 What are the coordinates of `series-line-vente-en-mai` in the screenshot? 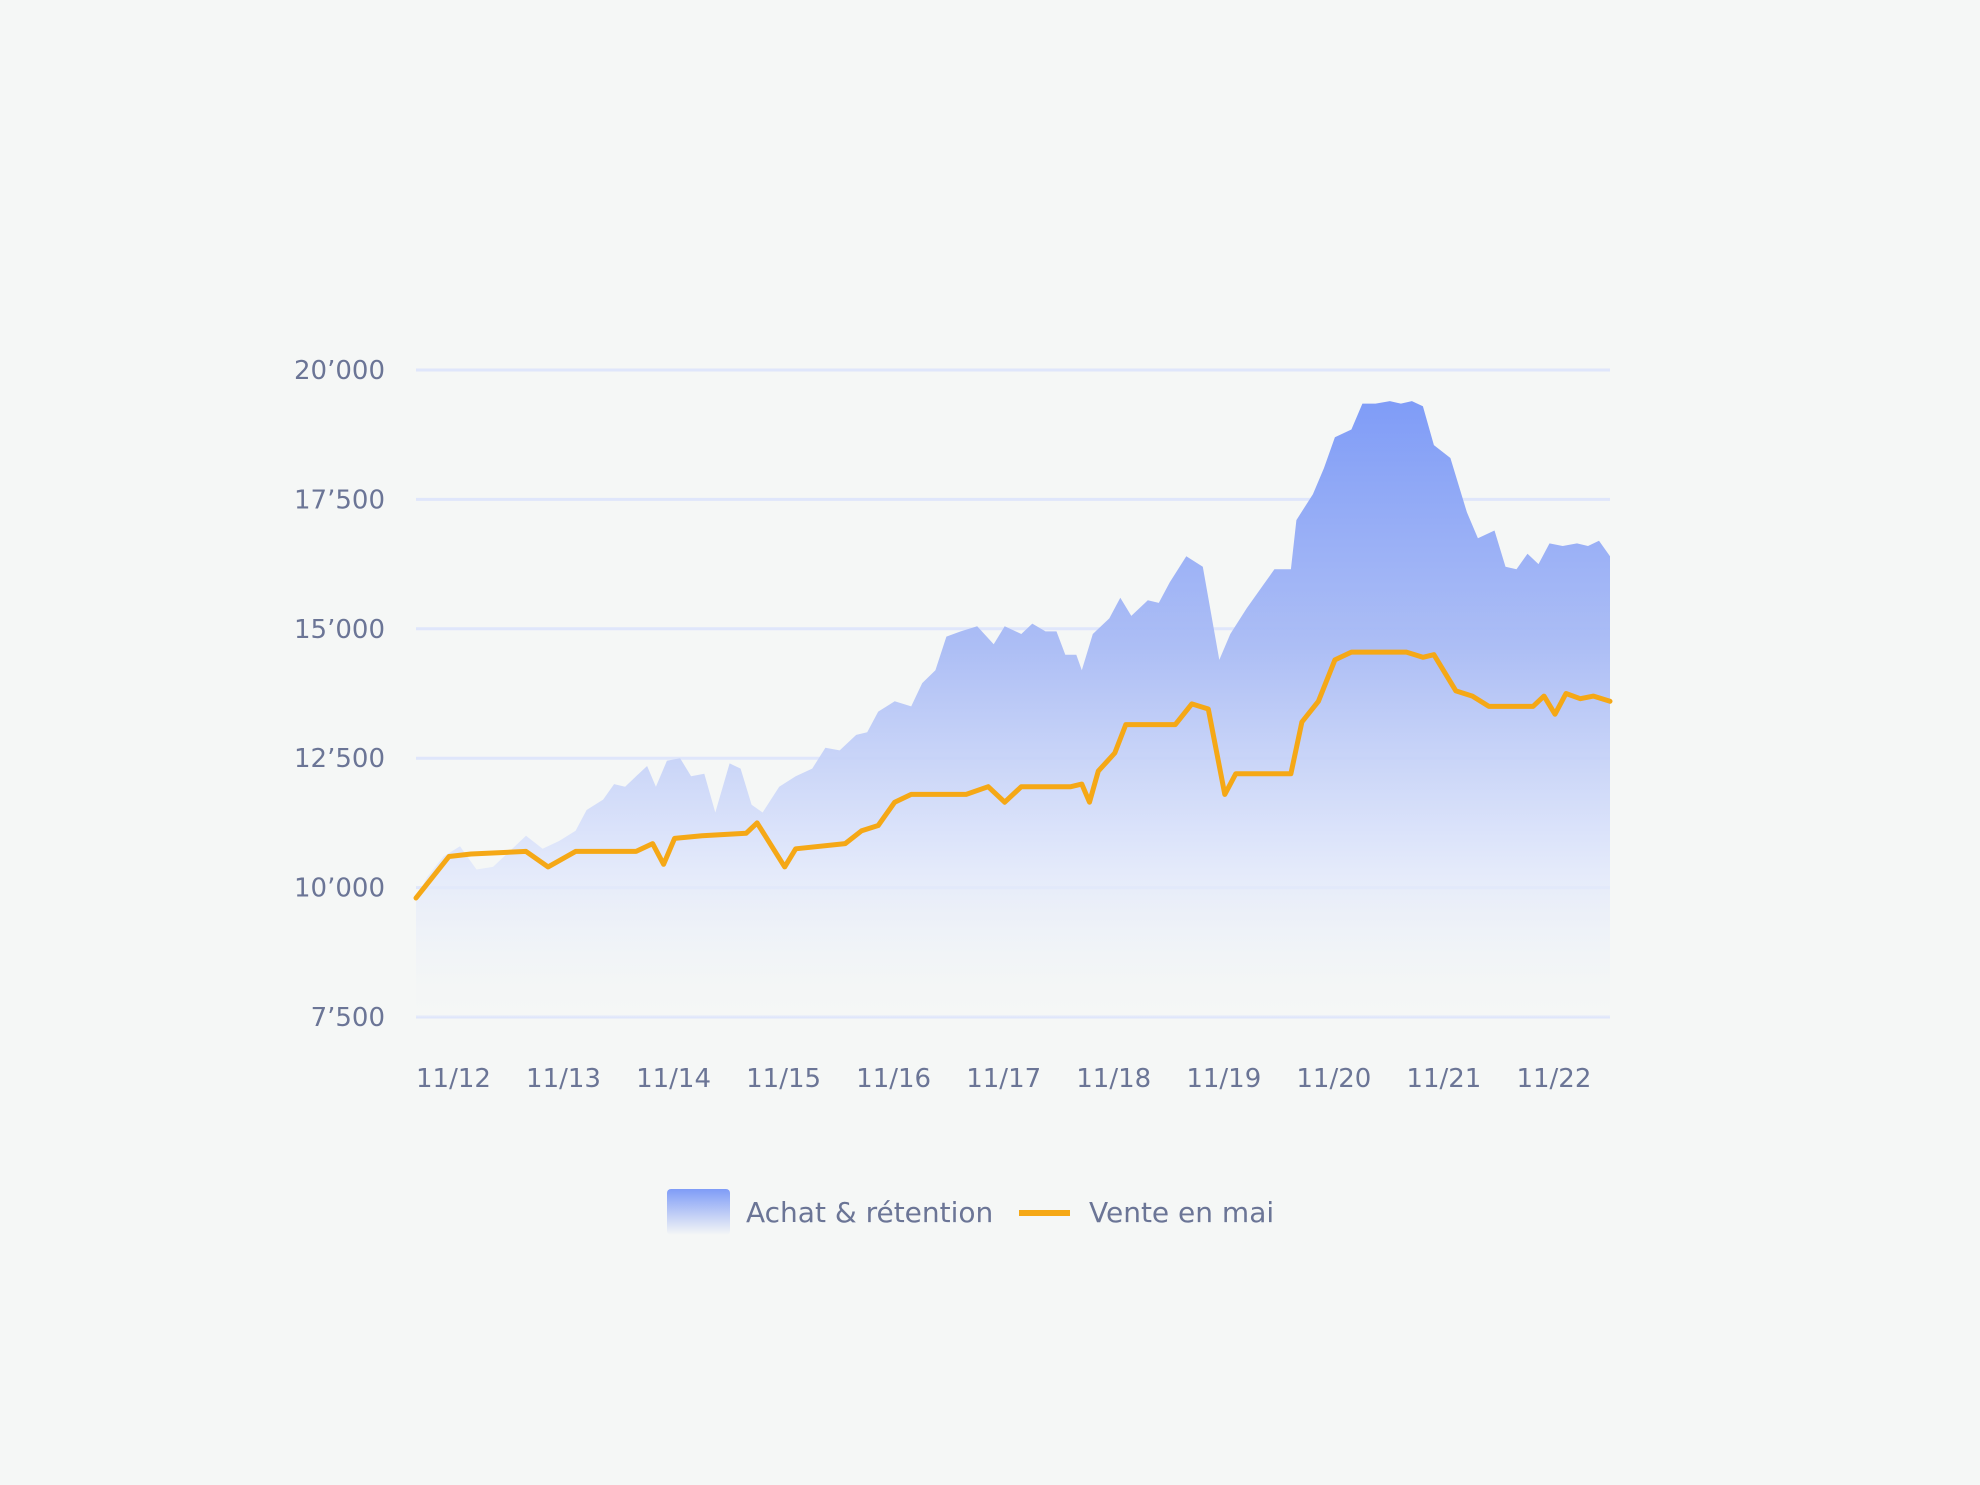 It's located at (1013, 775).